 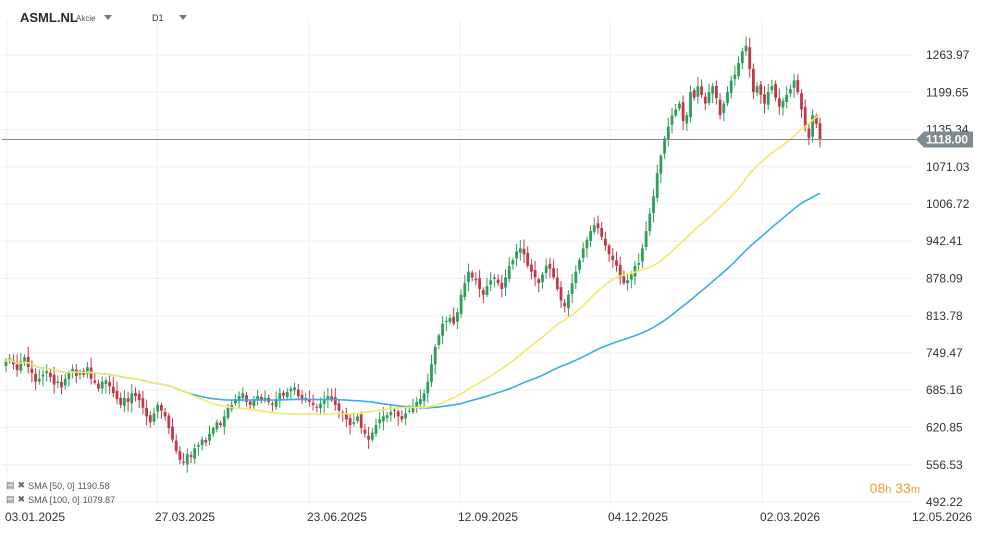 What do you see at coordinates (944, 502) in the screenshot?
I see `y-tick-label: 492.22` at bounding box center [944, 502].